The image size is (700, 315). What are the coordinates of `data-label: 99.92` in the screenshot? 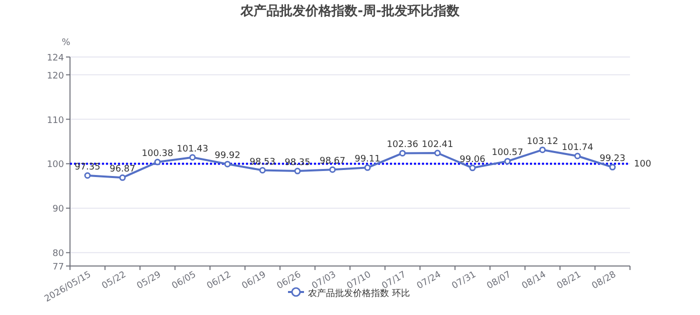 It's located at (227, 156).